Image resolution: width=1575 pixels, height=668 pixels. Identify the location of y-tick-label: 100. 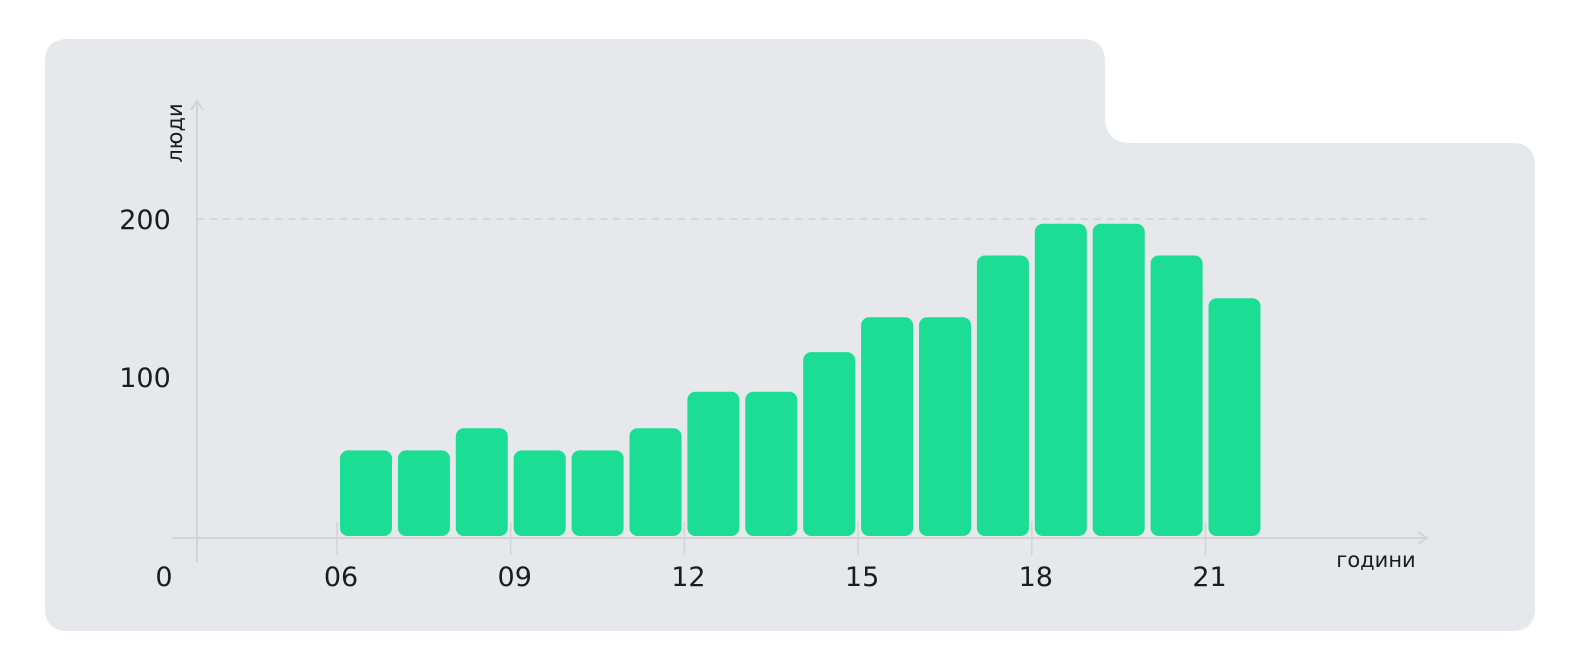
(145, 378).